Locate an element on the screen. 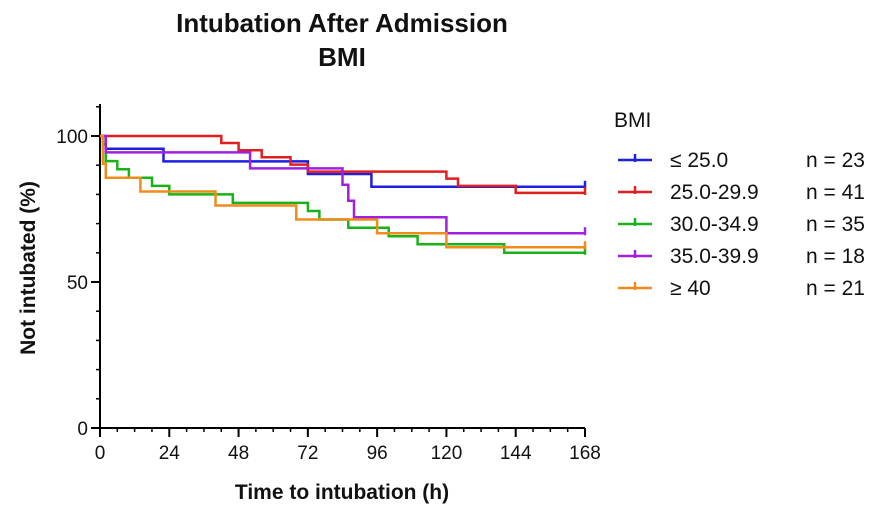  chart-title: Intubation After Admission is located at coordinates (342, 23).